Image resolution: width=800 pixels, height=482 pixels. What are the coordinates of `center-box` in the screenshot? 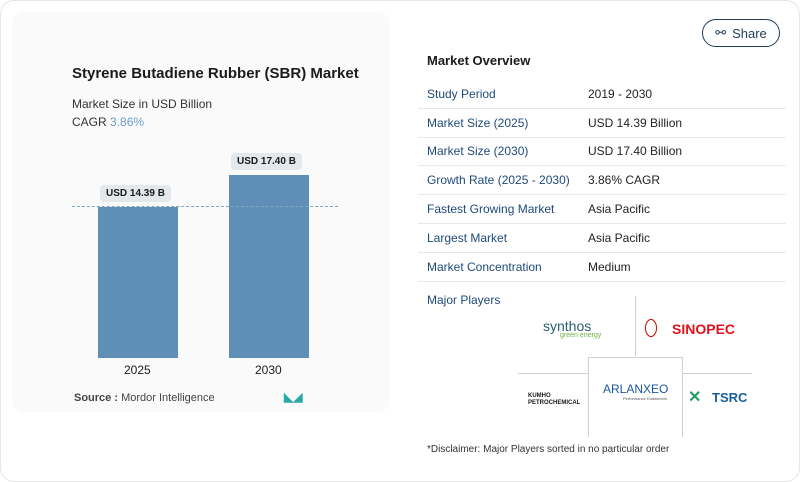 It's located at (635, 397).